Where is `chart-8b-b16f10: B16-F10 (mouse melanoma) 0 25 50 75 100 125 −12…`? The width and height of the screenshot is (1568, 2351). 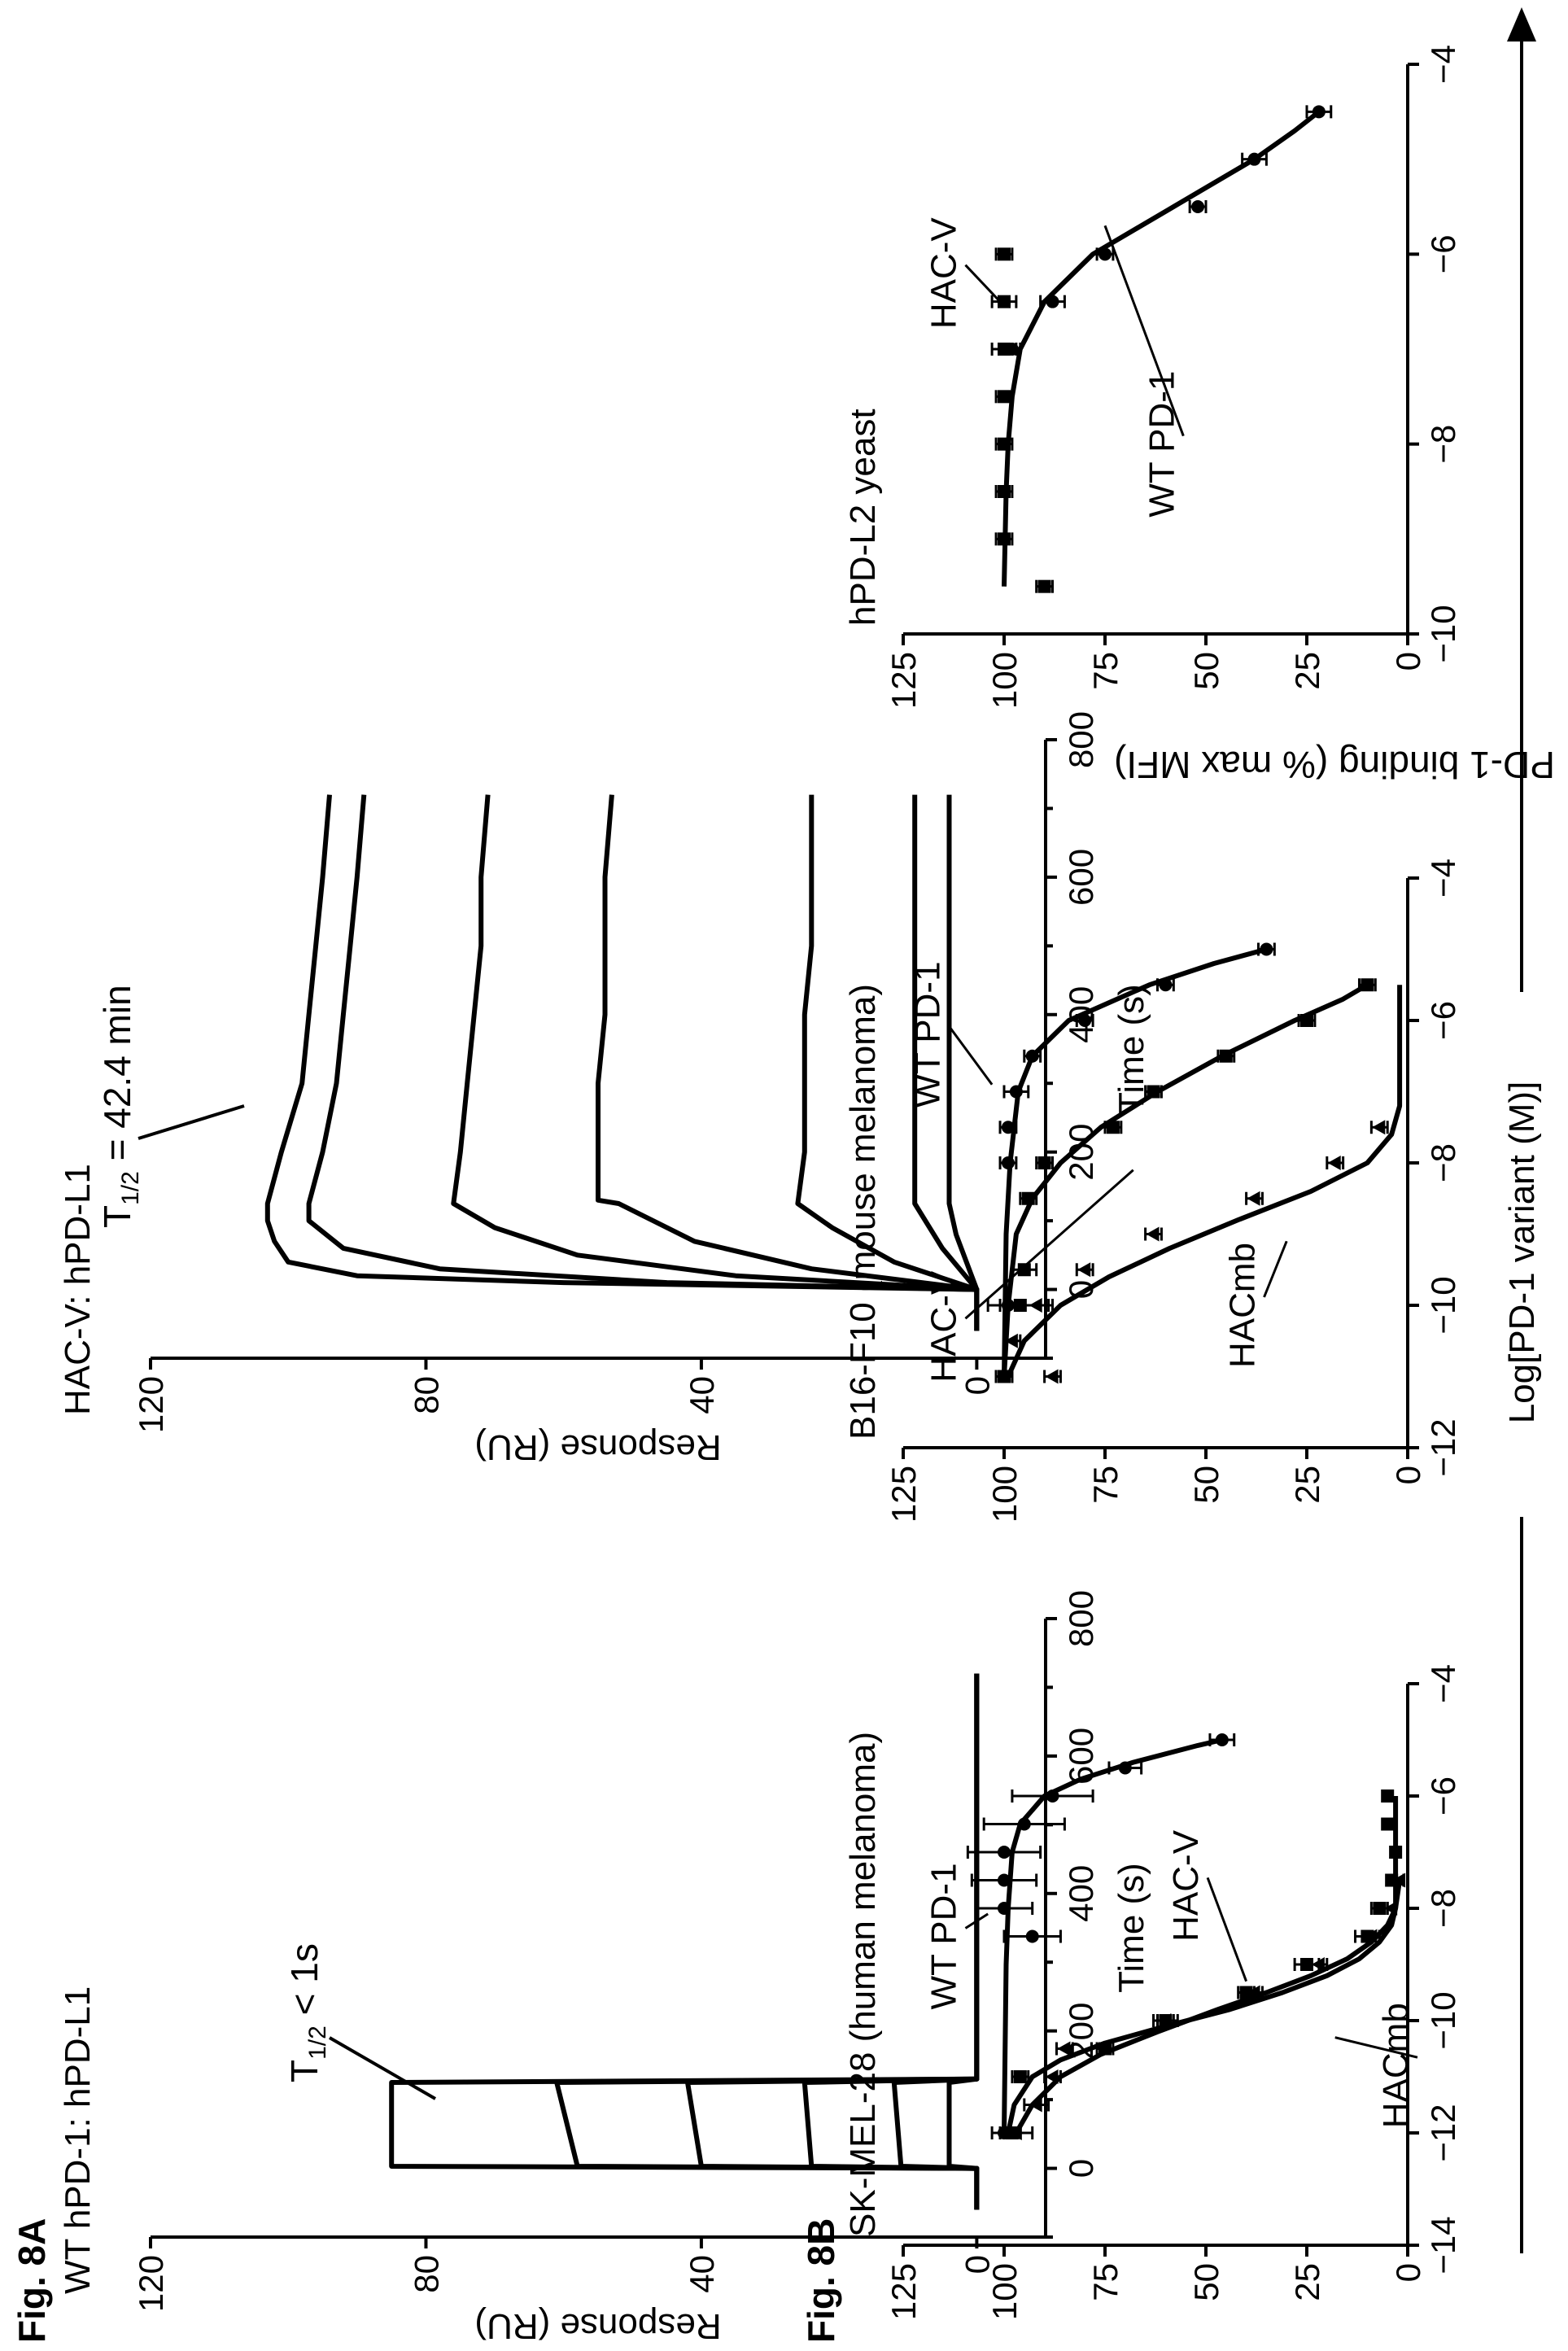 chart-8b-b16f10: B16-F10 (mouse melanoma) 0 25 50 75 100 125 −12… is located at coordinates (1152, 1191).